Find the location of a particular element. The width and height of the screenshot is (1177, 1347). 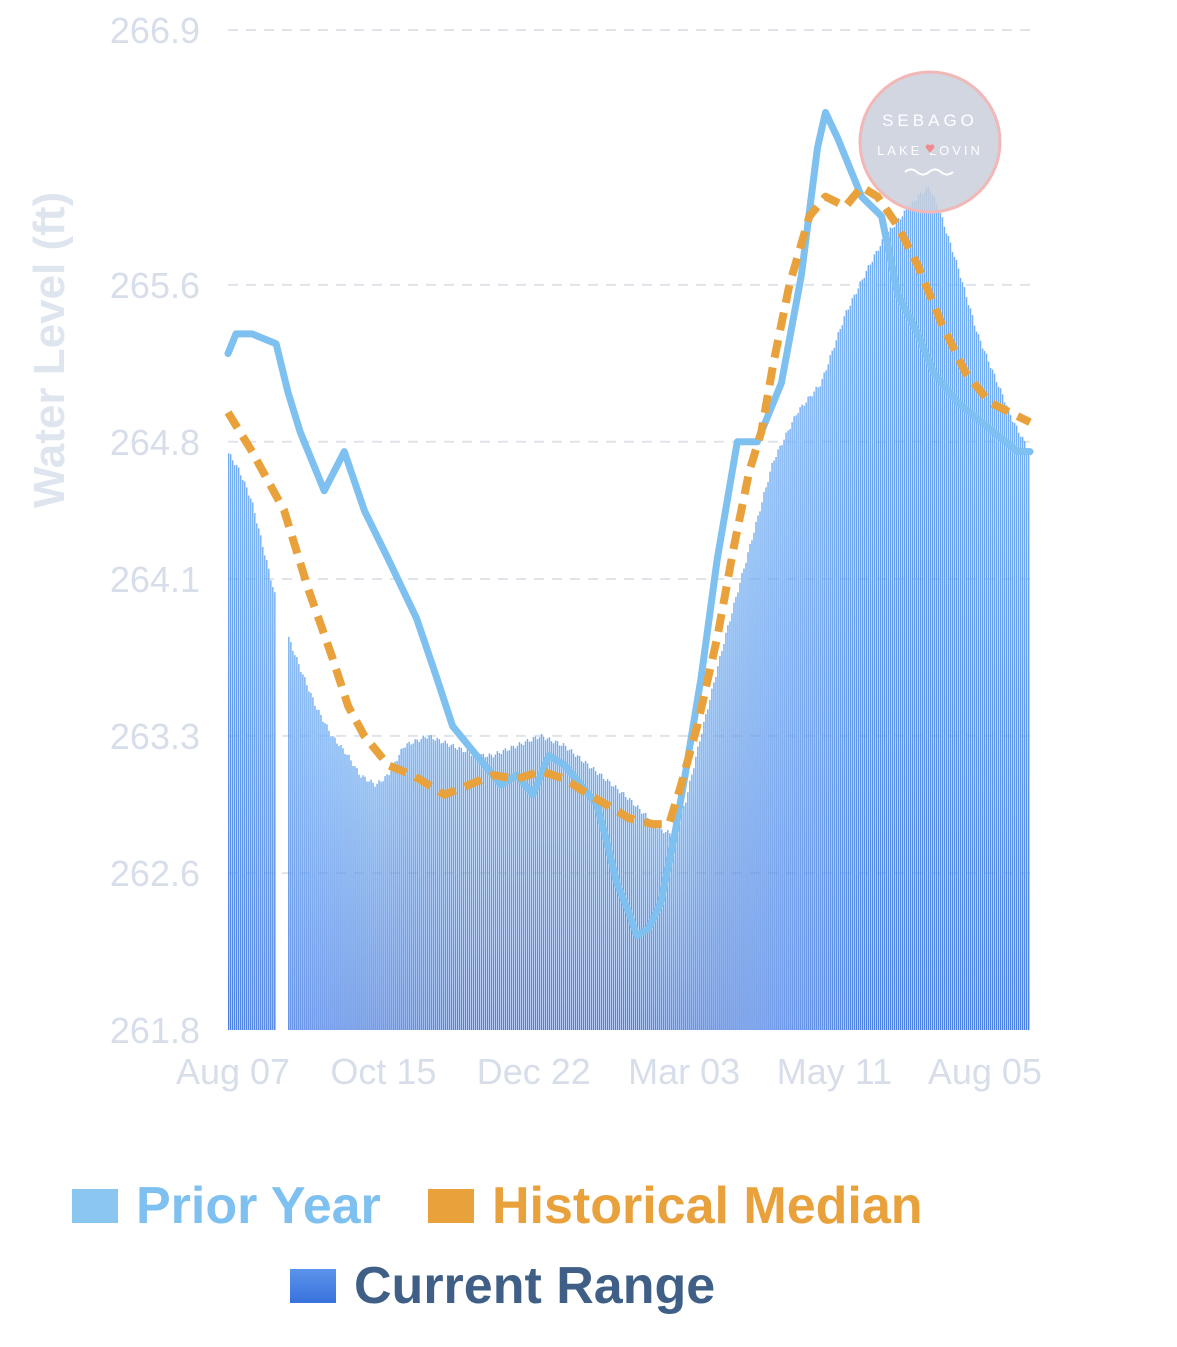

legend-label-historical-median: Historical Median is located at coordinates (707, 1206).